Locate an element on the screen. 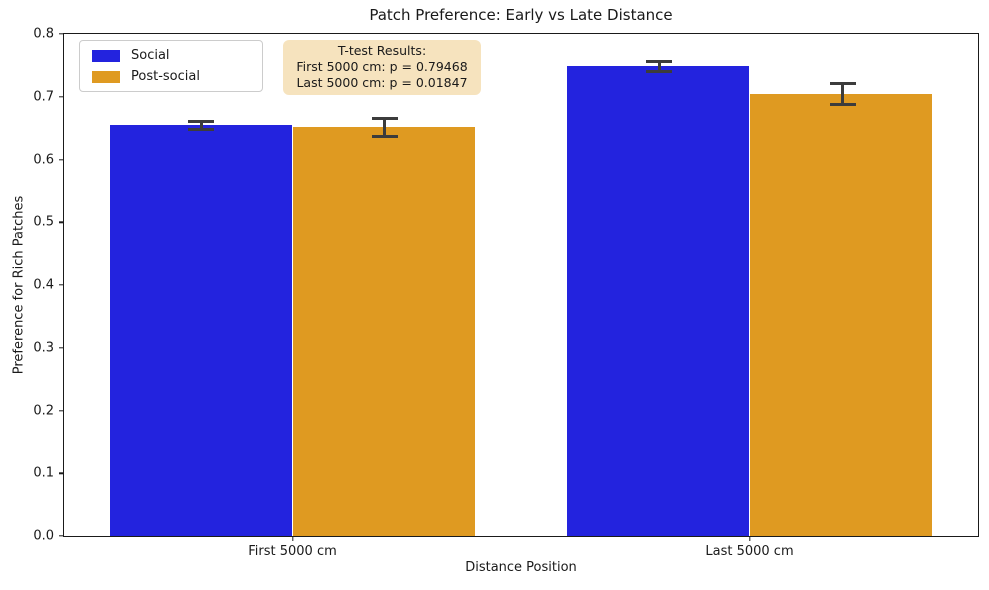 The height and width of the screenshot is (590, 989). y-tick-mark-0.7 is located at coordinates (61, 97).